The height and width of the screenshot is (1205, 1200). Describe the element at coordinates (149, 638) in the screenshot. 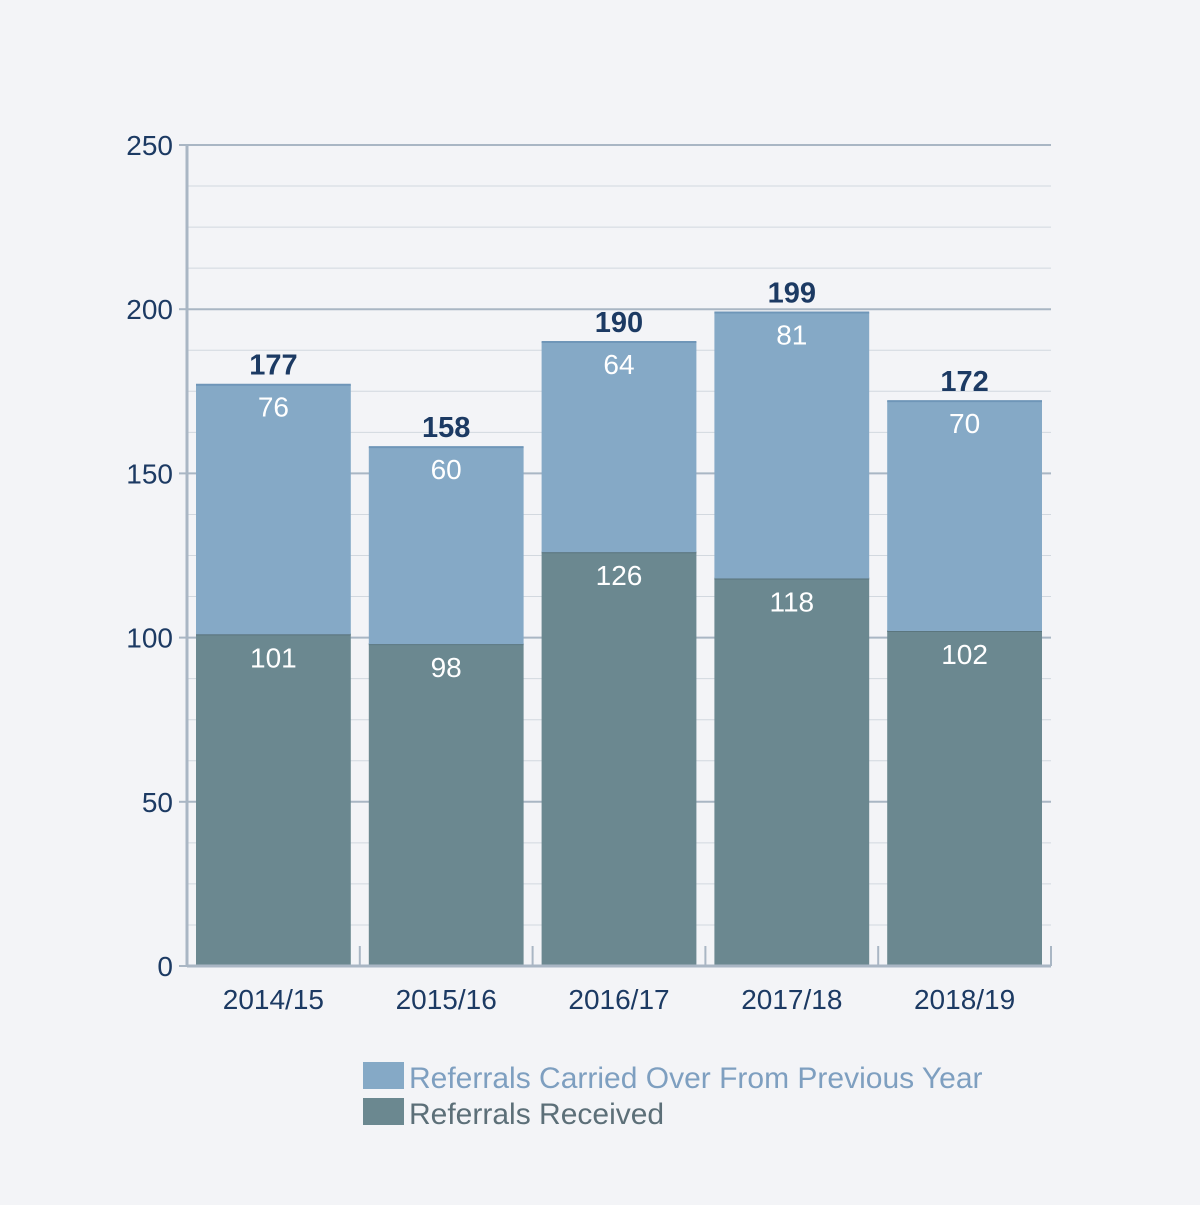

I see `y-tick-label: 100` at that location.